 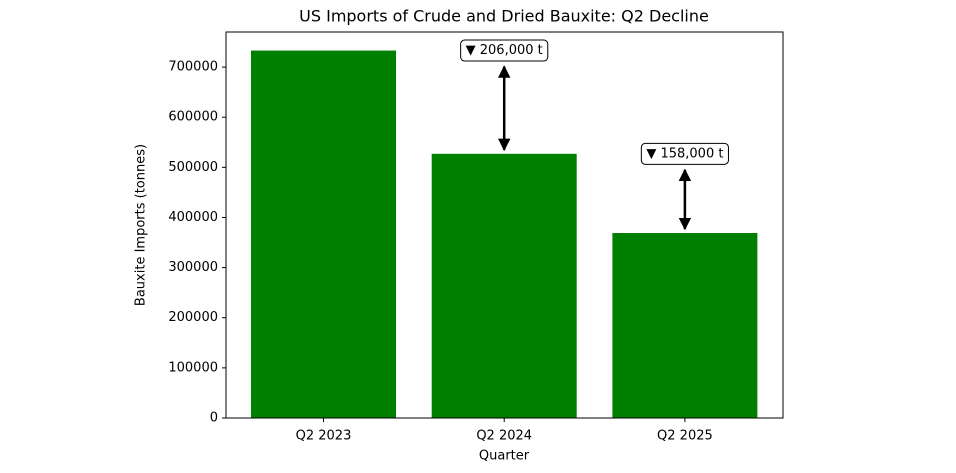 What do you see at coordinates (685, 436) in the screenshot?
I see `x-tick-label: Q2 2025` at bounding box center [685, 436].